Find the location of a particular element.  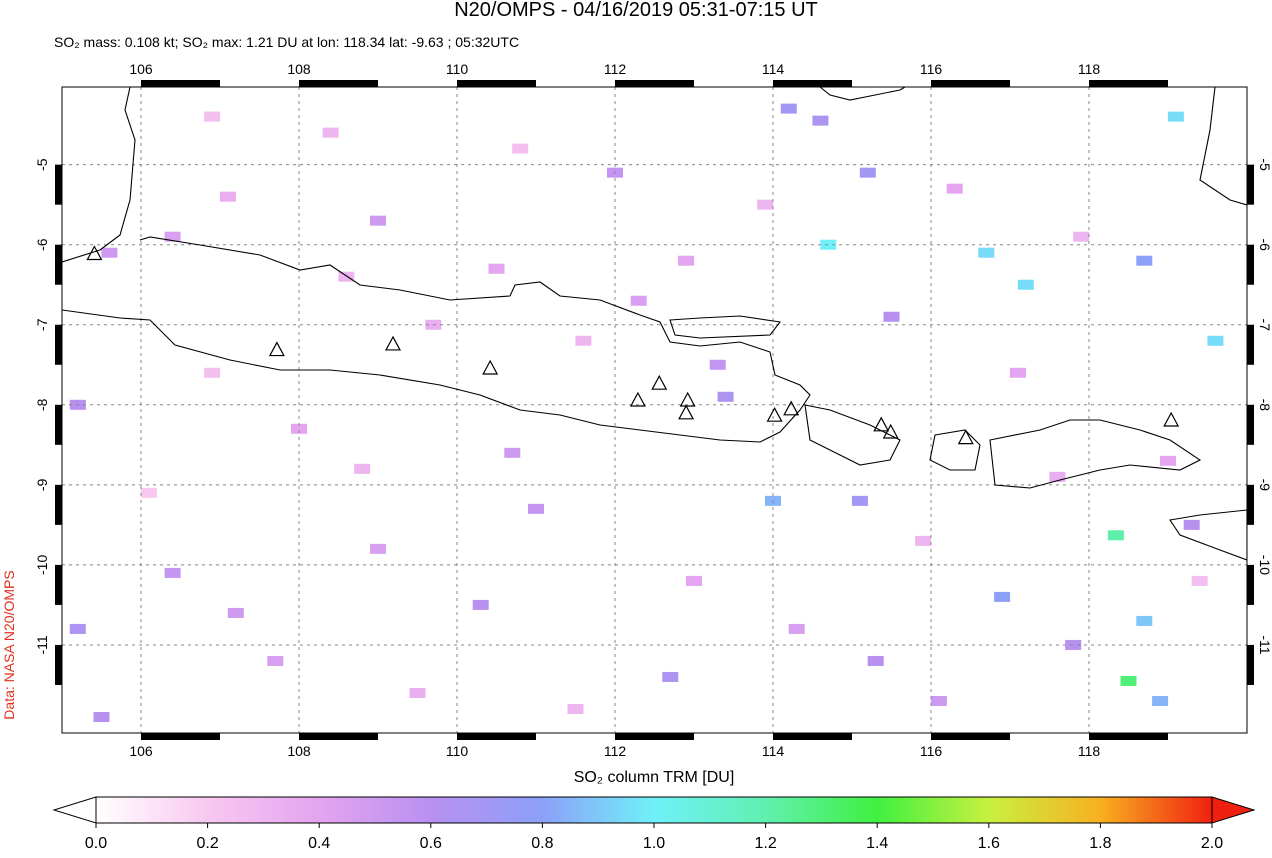

coast-borneo is located at coordinates (862, 94).